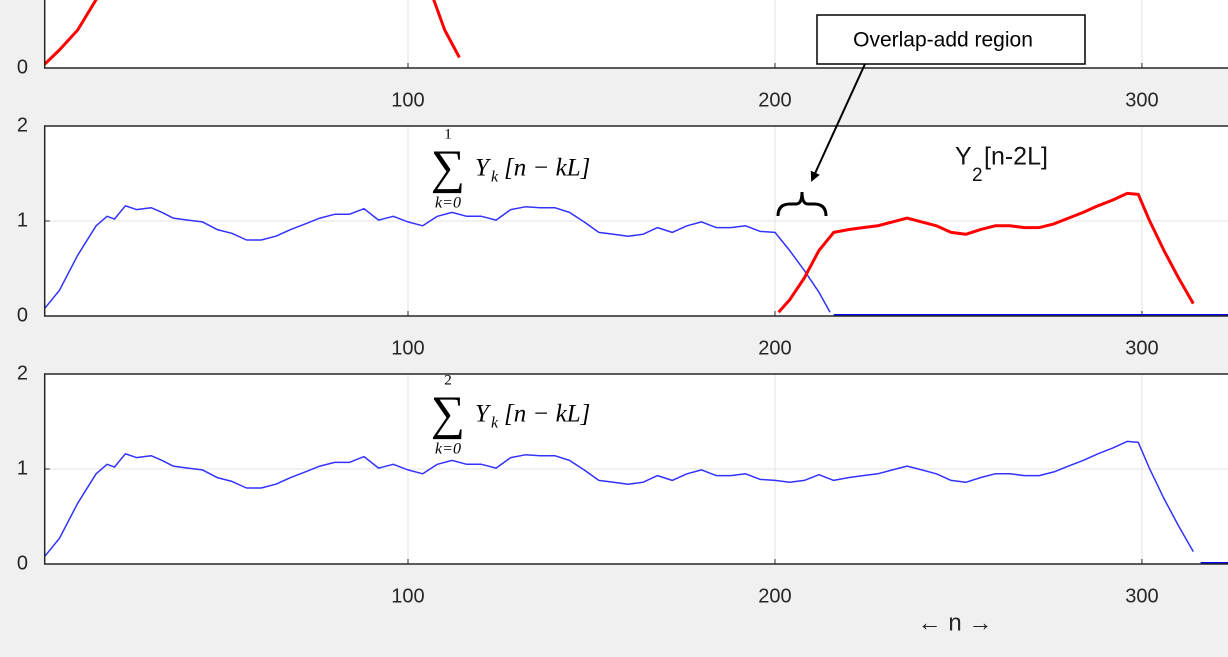 The width and height of the screenshot is (1228, 657). Describe the element at coordinates (448, 380) in the screenshot. I see `sum-upper: 2` at that location.